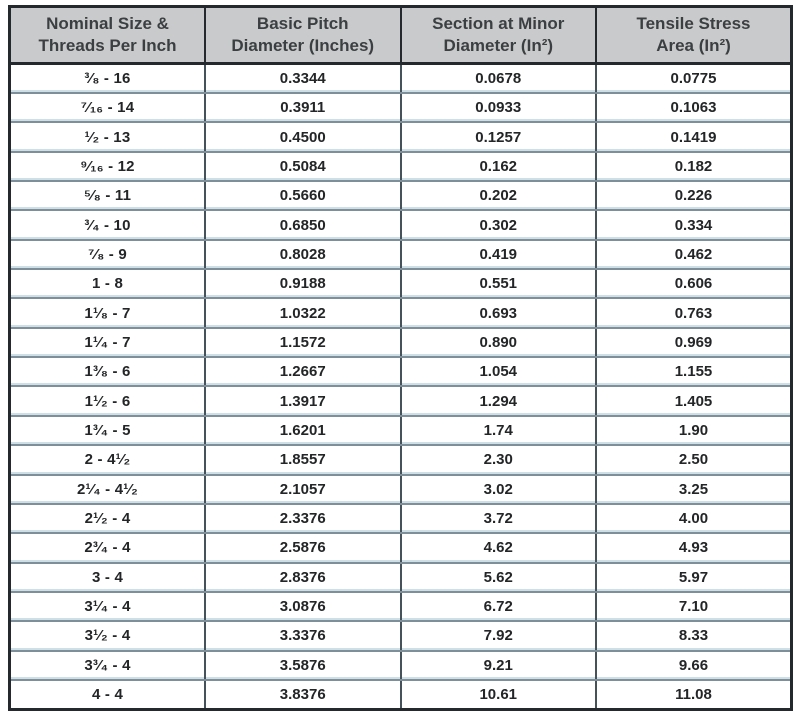 This screenshot has height=718, width=800. I want to click on tensile-area-cell: 0.969, so click(693, 343).